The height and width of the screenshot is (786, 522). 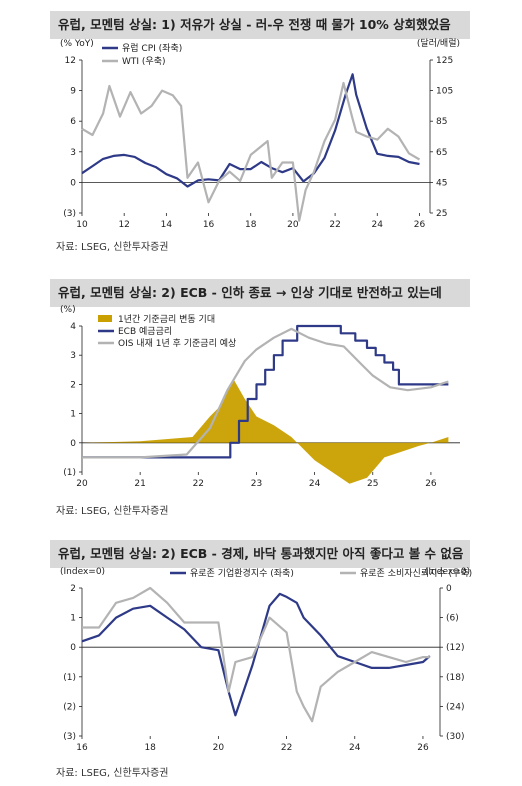 What do you see at coordinates (167, 225) in the screenshot?
I see `x-tick-label: 14` at bounding box center [167, 225].